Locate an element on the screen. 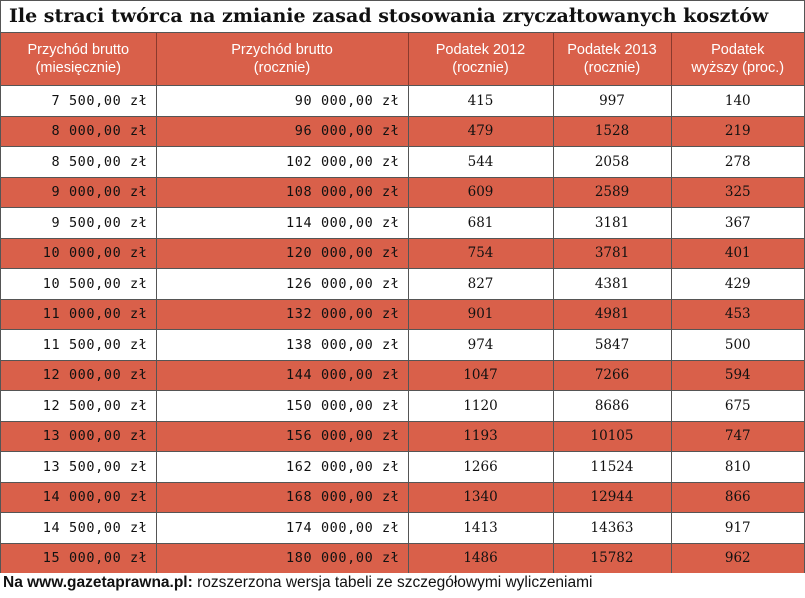 The width and height of the screenshot is (805, 598). table-row: 12 000,00 zł 144 000,00 zł 1047 7266 594 is located at coordinates (402, 375).